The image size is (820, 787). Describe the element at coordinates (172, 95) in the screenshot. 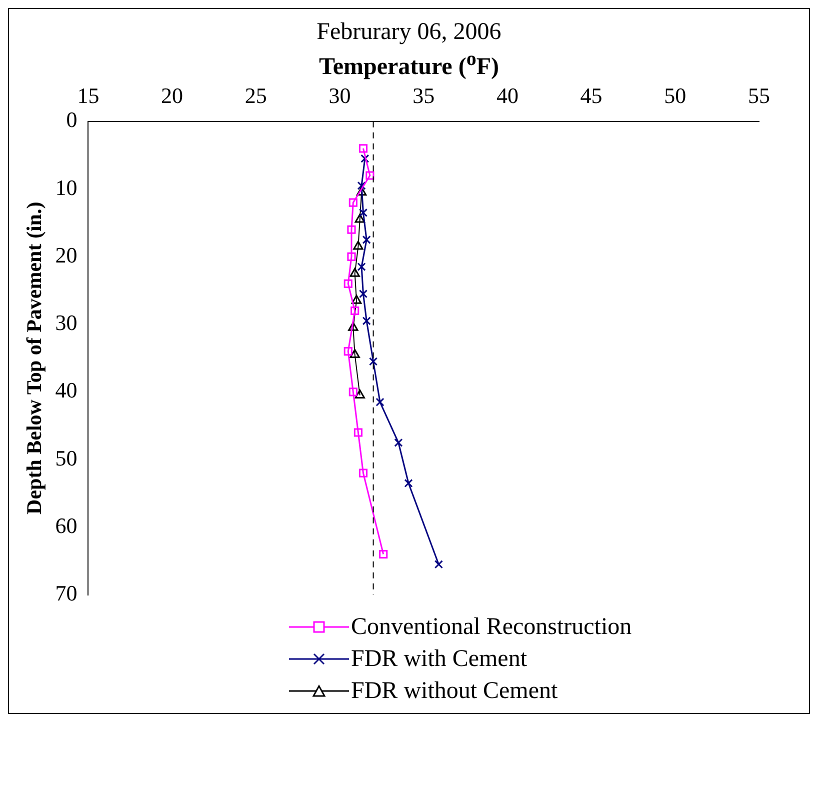

I see `x-tick-label: 20` at that location.